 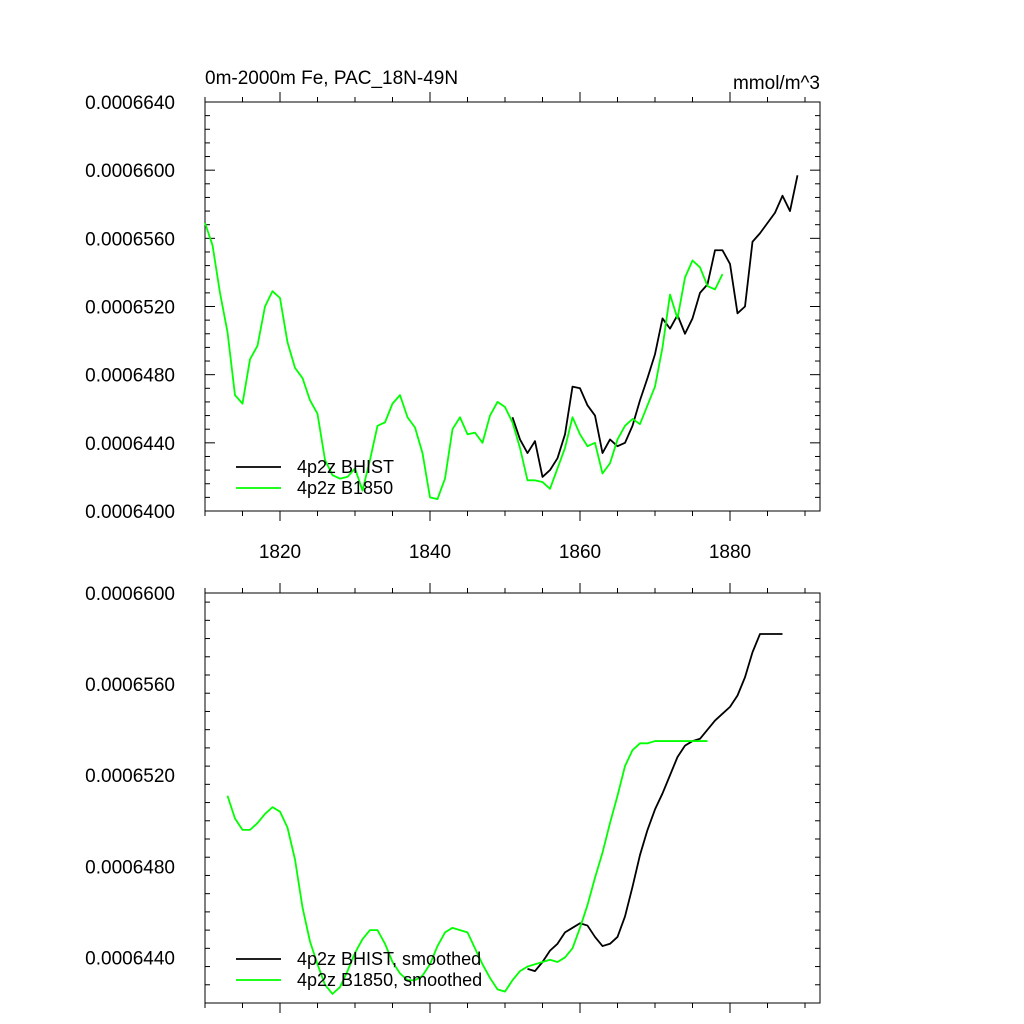 I want to click on x-tick-label: 1880, so click(x=730, y=552).